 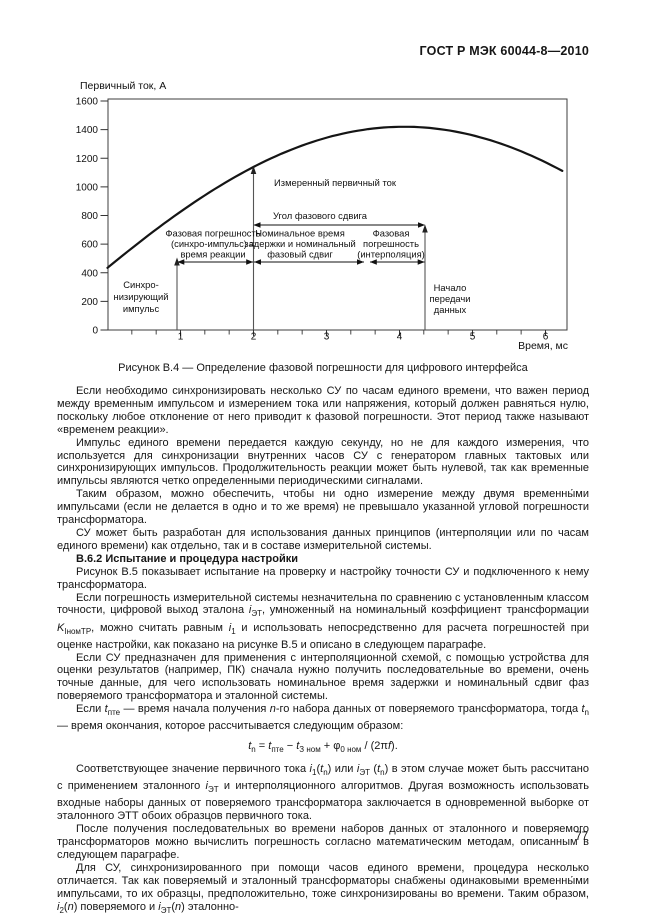 I want to click on sync-pulse-label-line1: Синхро-, so click(x=140, y=284).